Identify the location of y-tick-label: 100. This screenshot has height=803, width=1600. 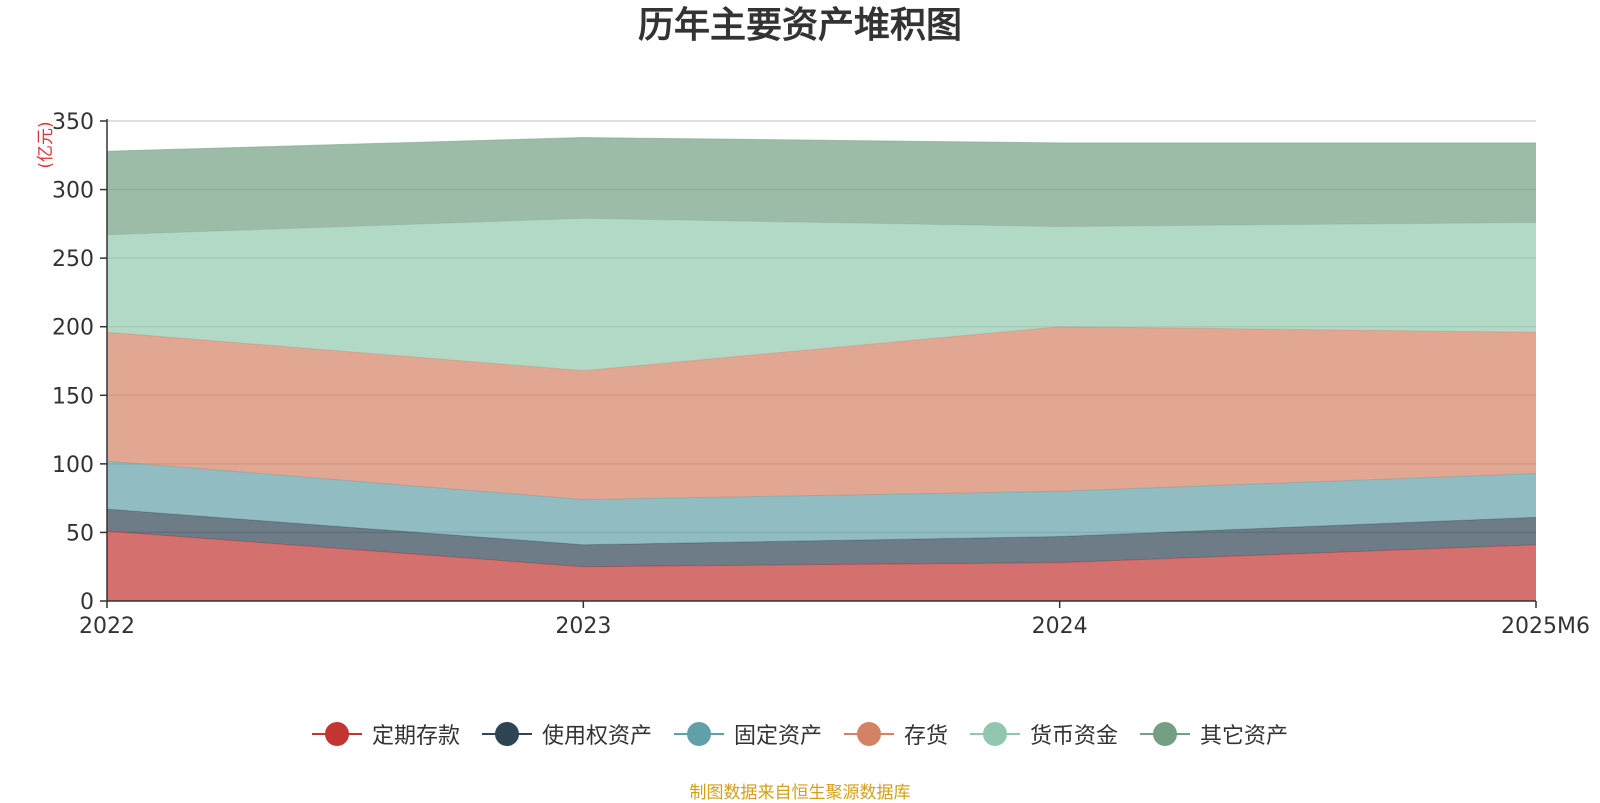
(73, 465).